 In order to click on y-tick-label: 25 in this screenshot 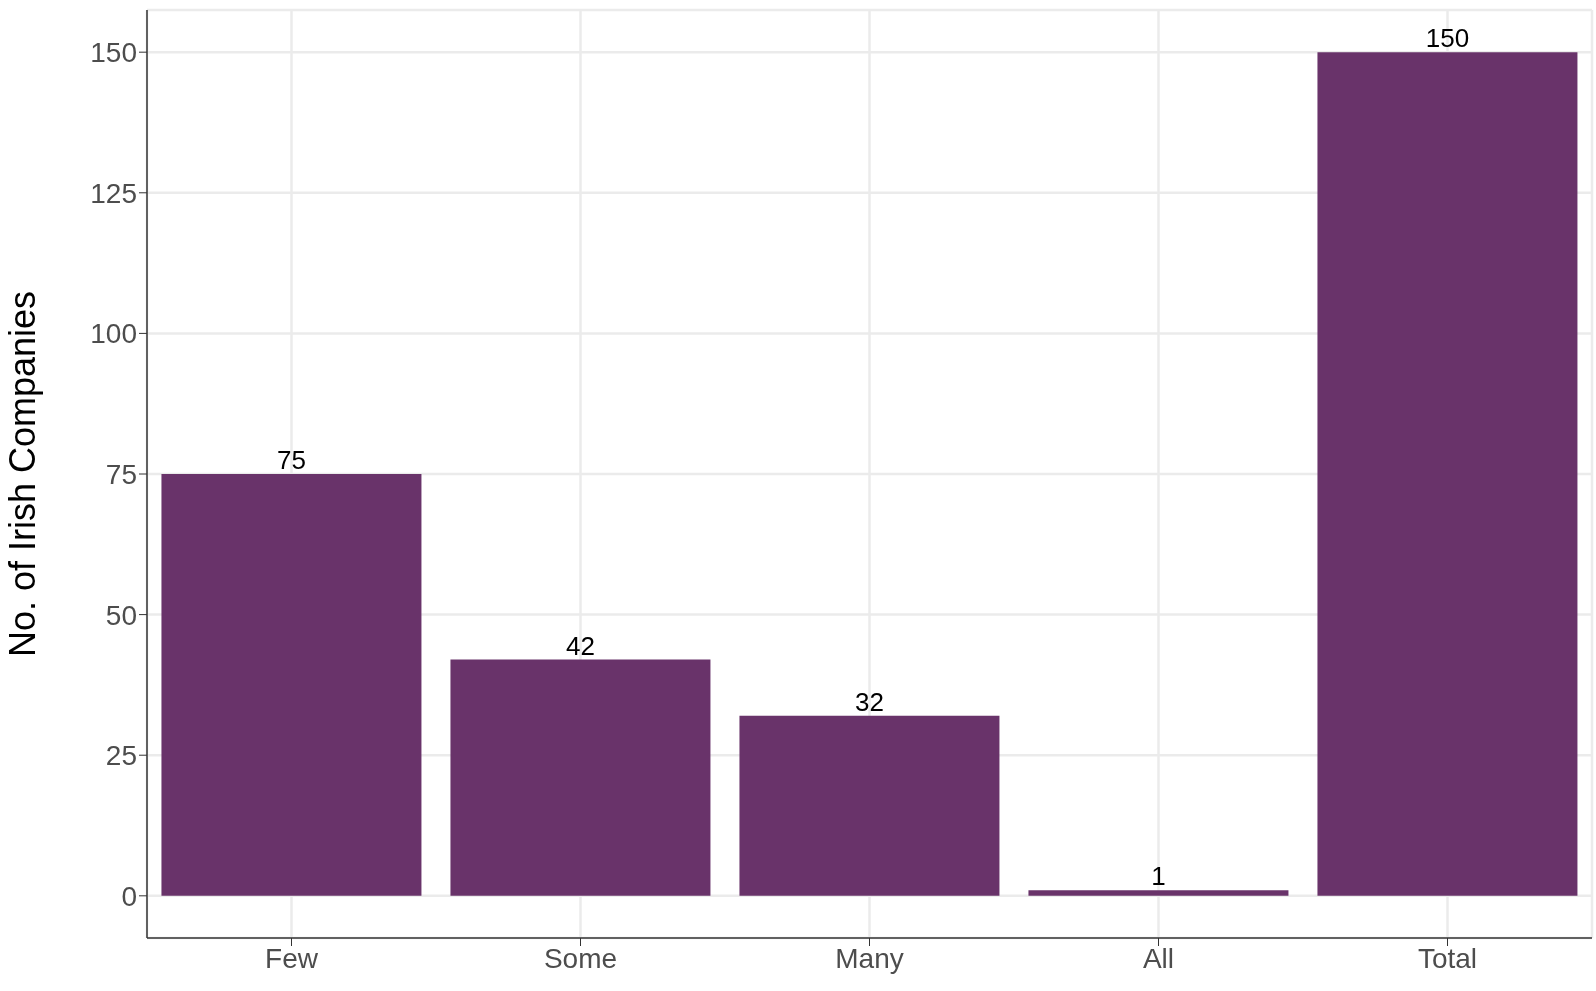, I will do `click(121, 756)`.